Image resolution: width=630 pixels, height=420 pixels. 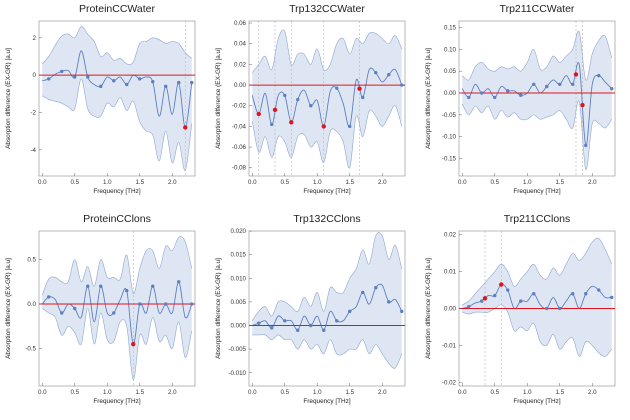 What do you see at coordinates (239, 147) in the screenshot?
I see `y-tick-label: -0.06` at bounding box center [239, 147].